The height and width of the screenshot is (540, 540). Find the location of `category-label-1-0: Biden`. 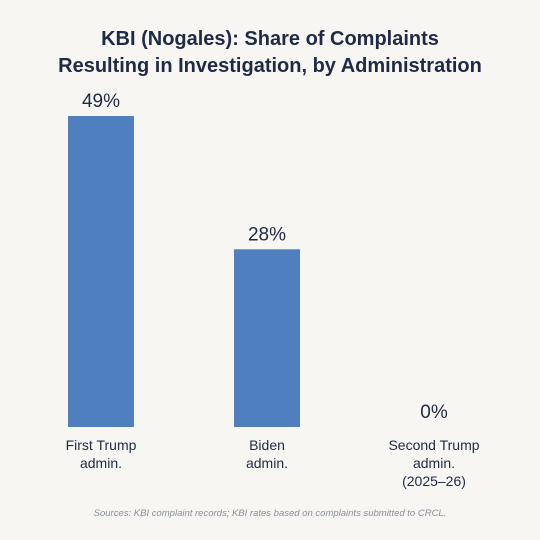

category-label-1-0: Biden is located at coordinates (267, 445).